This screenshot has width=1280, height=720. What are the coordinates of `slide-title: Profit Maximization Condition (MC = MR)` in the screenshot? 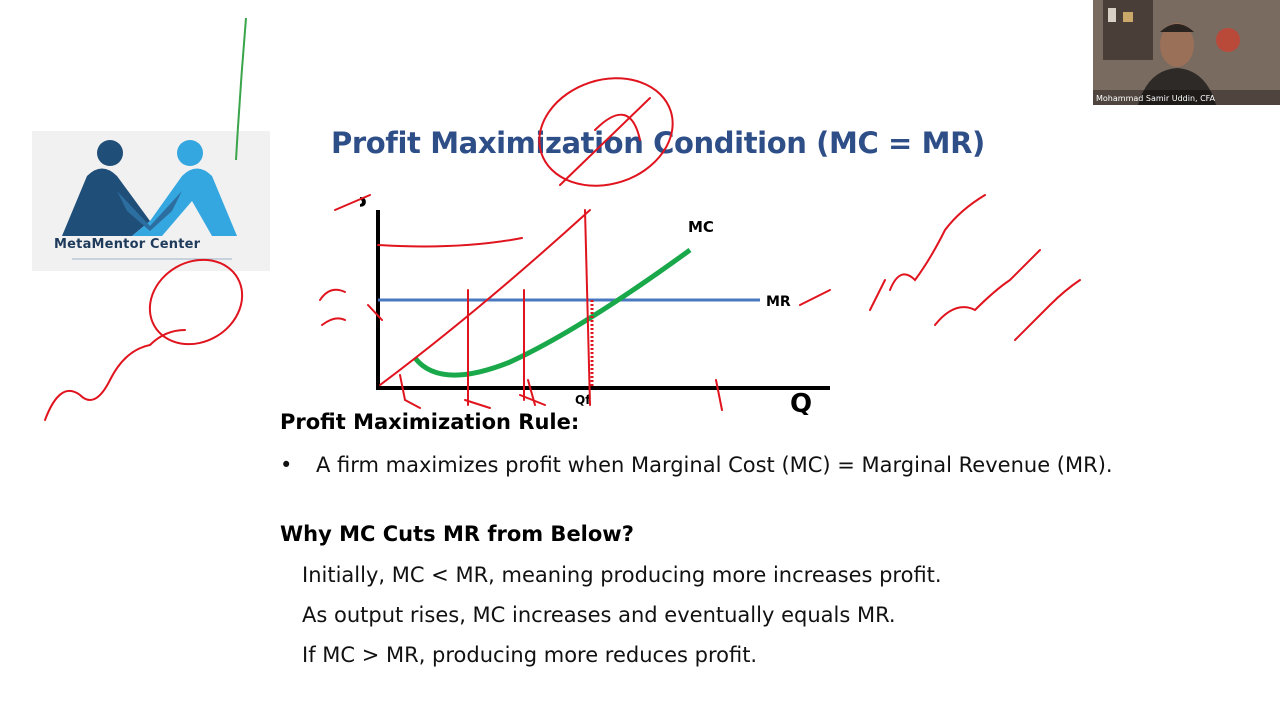 It's located at (658, 143).